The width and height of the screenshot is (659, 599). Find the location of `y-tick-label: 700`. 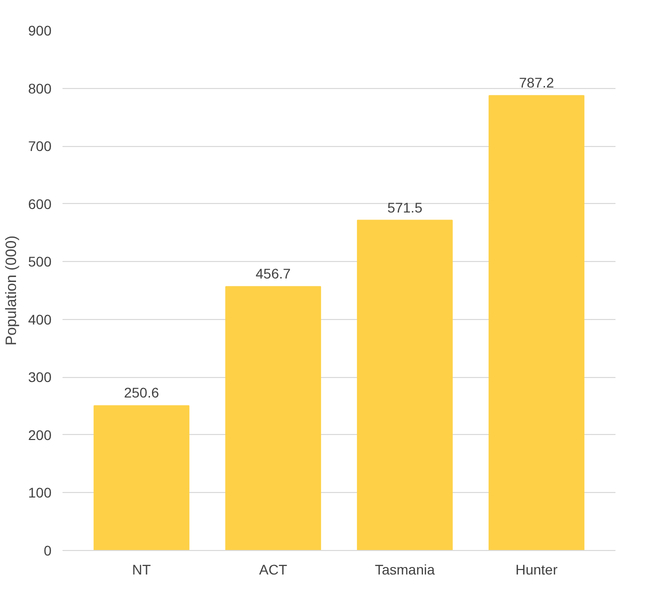

y-tick-label: 700 is located at coordinates (40, 146).